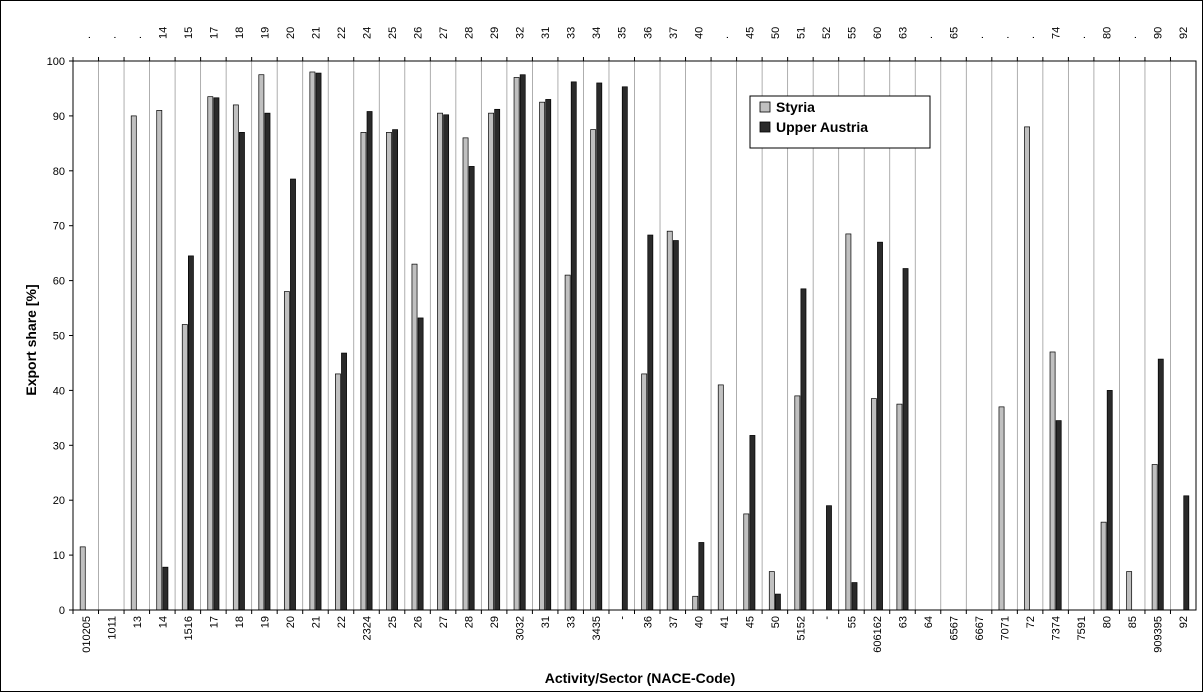 Image resolution: width=1203 pixels, height=692 pixels. What do you see at coordinates (59, 282) in the screenshot?
I see `y-tick-label: 60` at bounding box center [59, 282].